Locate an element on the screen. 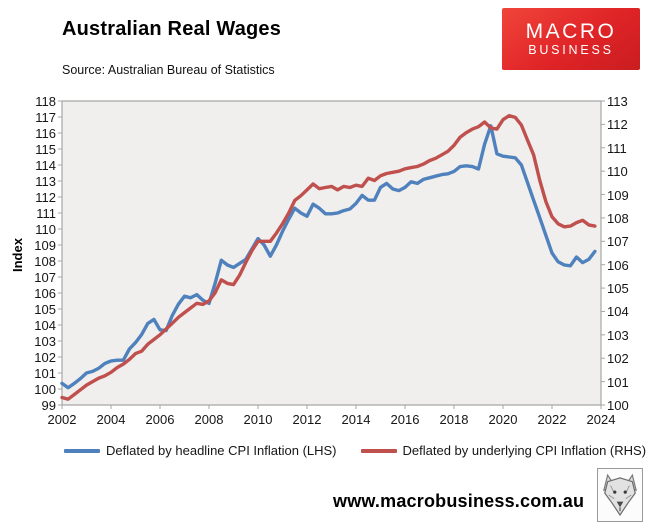  x-axis-tick-label: 2012 is located at coordinates (307, 419).